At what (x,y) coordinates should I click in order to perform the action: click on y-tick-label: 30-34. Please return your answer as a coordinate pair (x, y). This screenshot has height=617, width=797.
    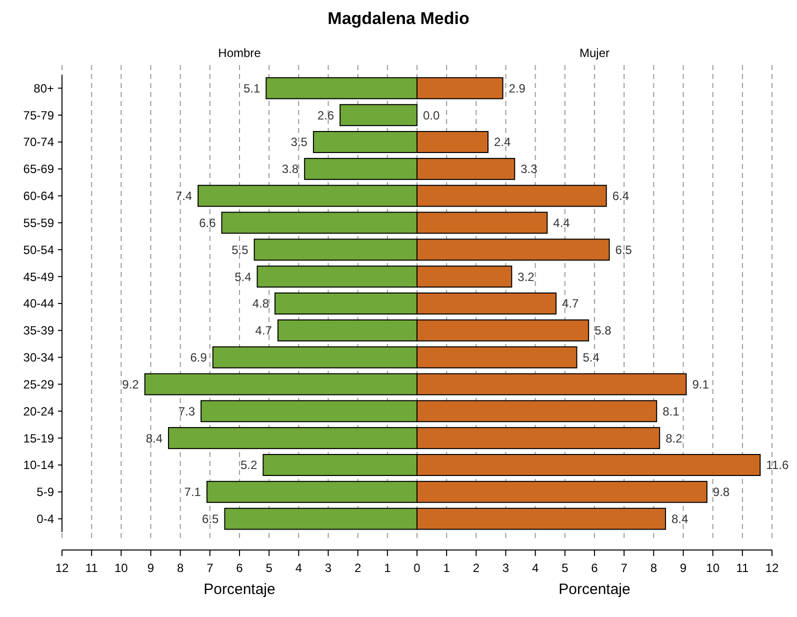
    Looking at the image, I should click on (38, 357).